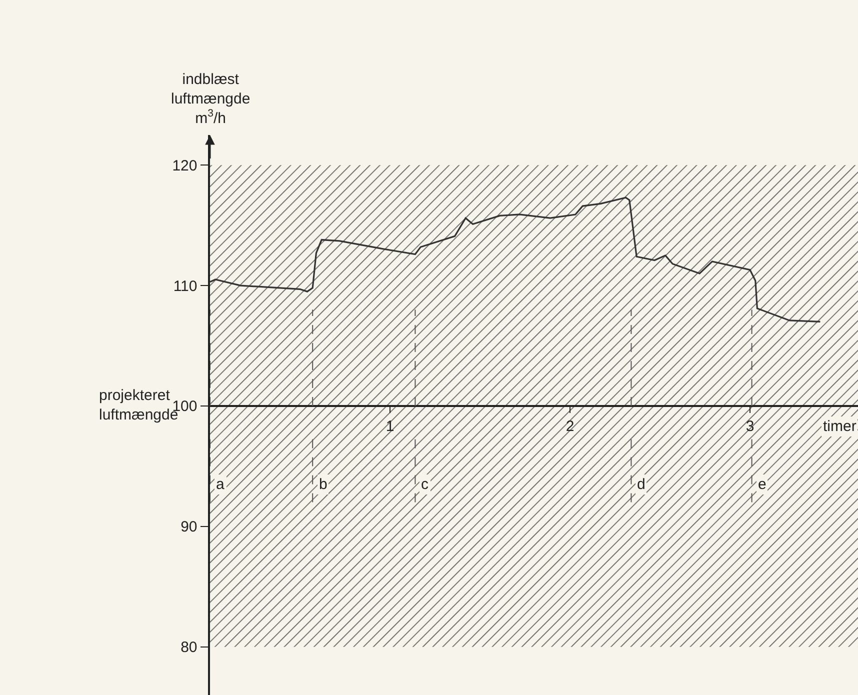 This screenshot has height=695, width=858. I want to click on ref-line-label: a, so click(220, 484).